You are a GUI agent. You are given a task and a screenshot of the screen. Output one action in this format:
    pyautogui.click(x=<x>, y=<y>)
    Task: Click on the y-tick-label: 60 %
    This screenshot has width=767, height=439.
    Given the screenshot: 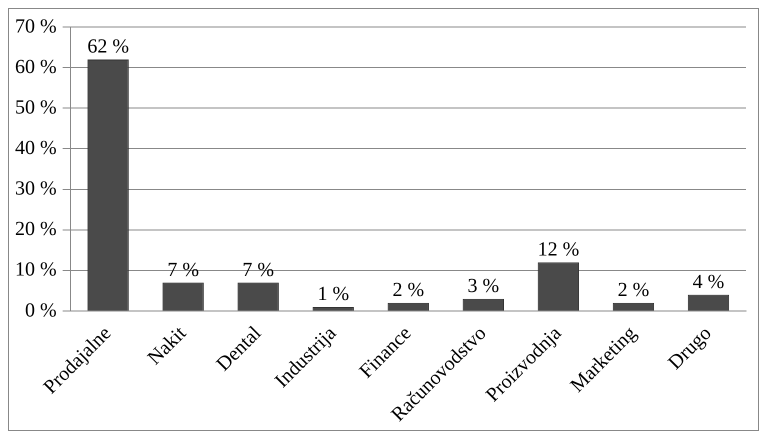 What is the action you would take?
    pyautogui.click(x=35, y=67)
    